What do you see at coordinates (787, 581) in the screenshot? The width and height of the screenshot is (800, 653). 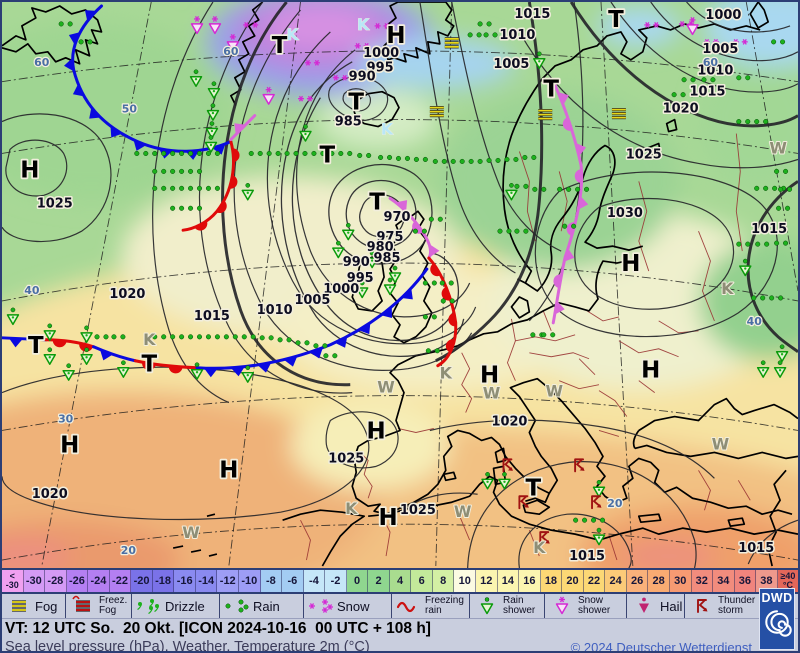 I see `temp-scale-cell: ≥40 °C` at bounding box center [787, 581].